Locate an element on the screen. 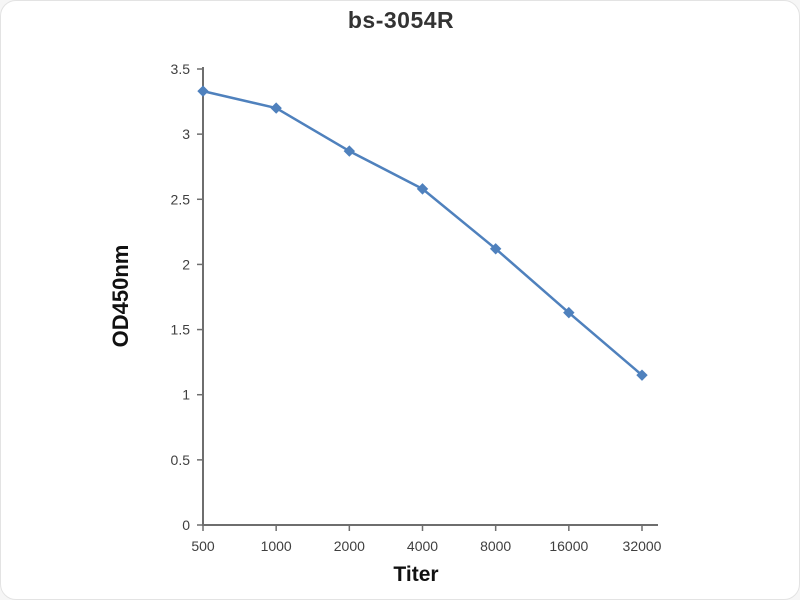  y-tick-label: 2.5 is located at coordinates (181, 199).